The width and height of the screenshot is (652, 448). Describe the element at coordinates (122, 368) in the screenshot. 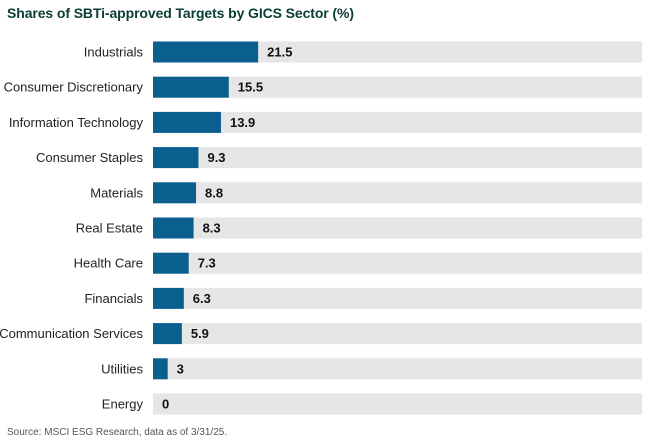

I see `category-label-utilities: Utilities` at that location.